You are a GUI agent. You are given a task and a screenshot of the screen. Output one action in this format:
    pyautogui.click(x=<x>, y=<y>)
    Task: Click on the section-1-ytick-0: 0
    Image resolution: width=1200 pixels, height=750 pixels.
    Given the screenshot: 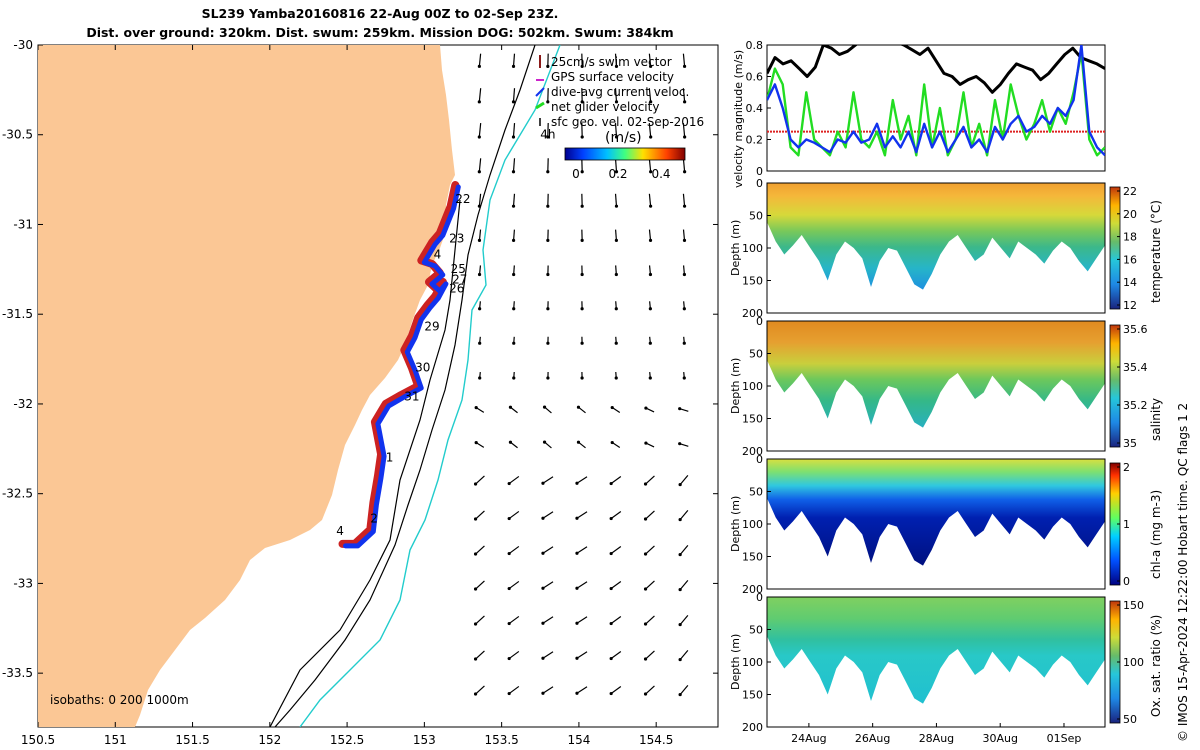 What is the action you would take?
    pyautogui.click(x=759, y=321)
    